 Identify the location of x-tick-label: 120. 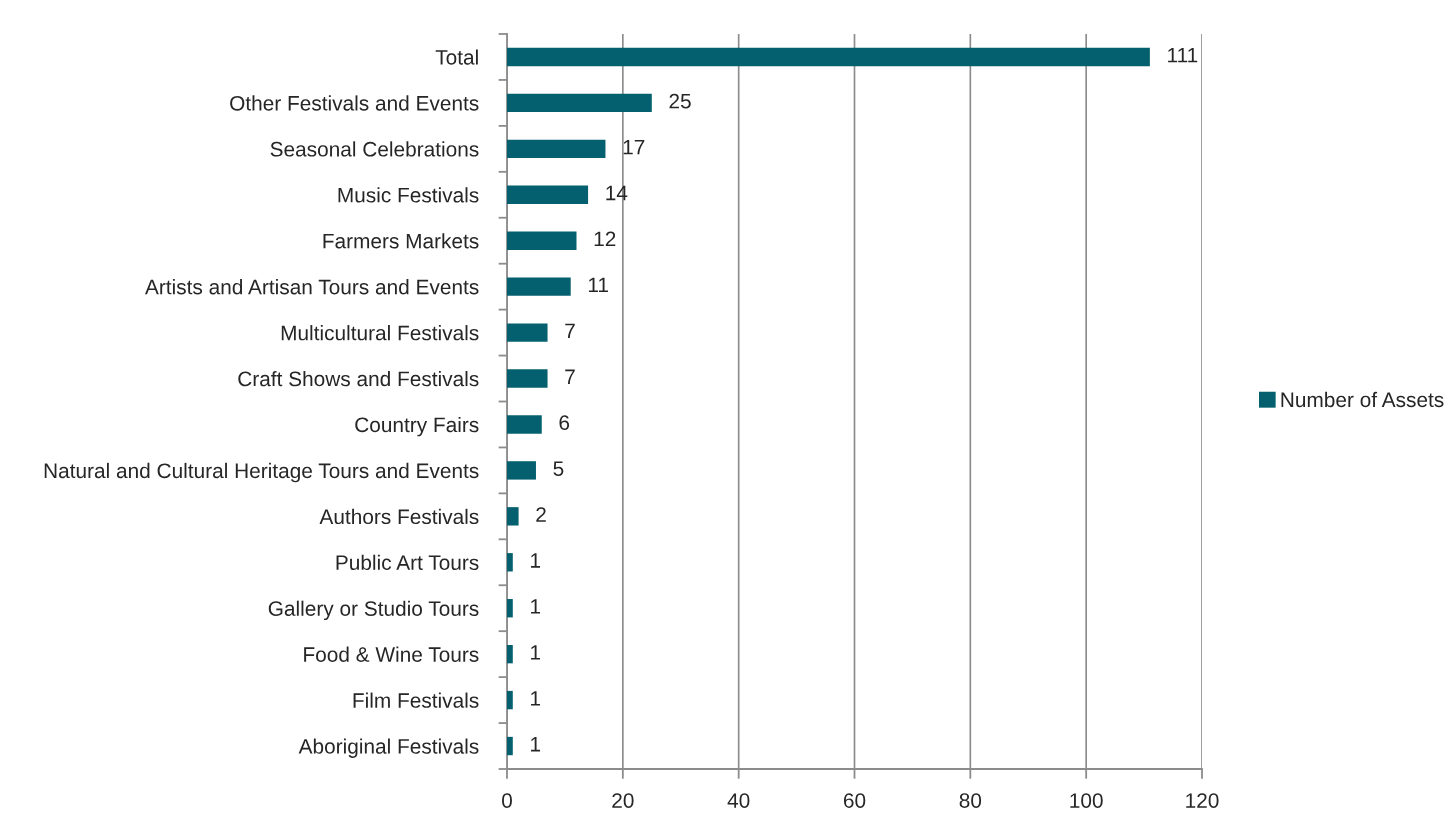
(1202, 800).